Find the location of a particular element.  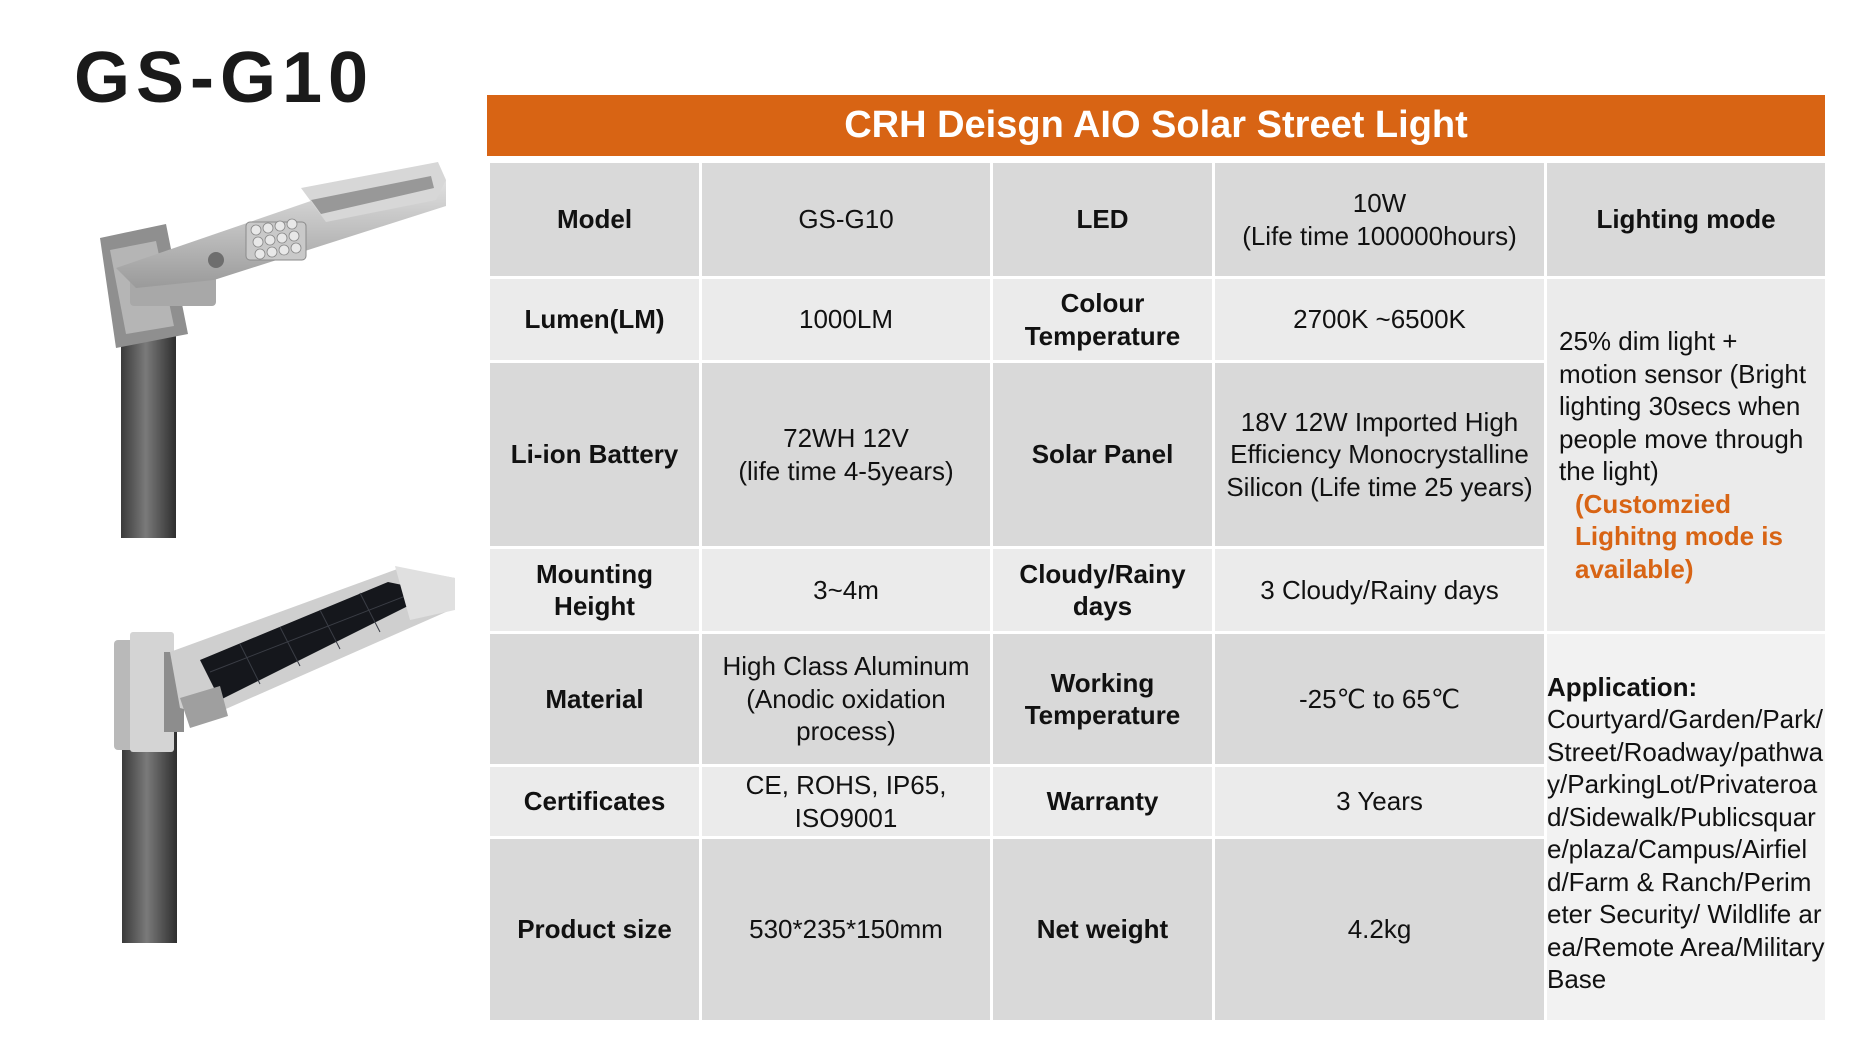

product-title: GS-G10 is located at coordinates (224, 78).